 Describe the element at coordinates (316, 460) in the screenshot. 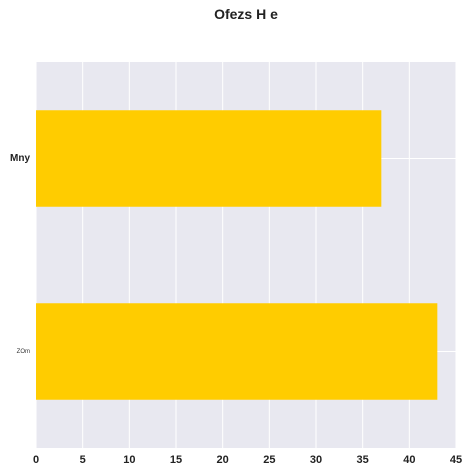

I see `x-tick-label: 30` at that location.